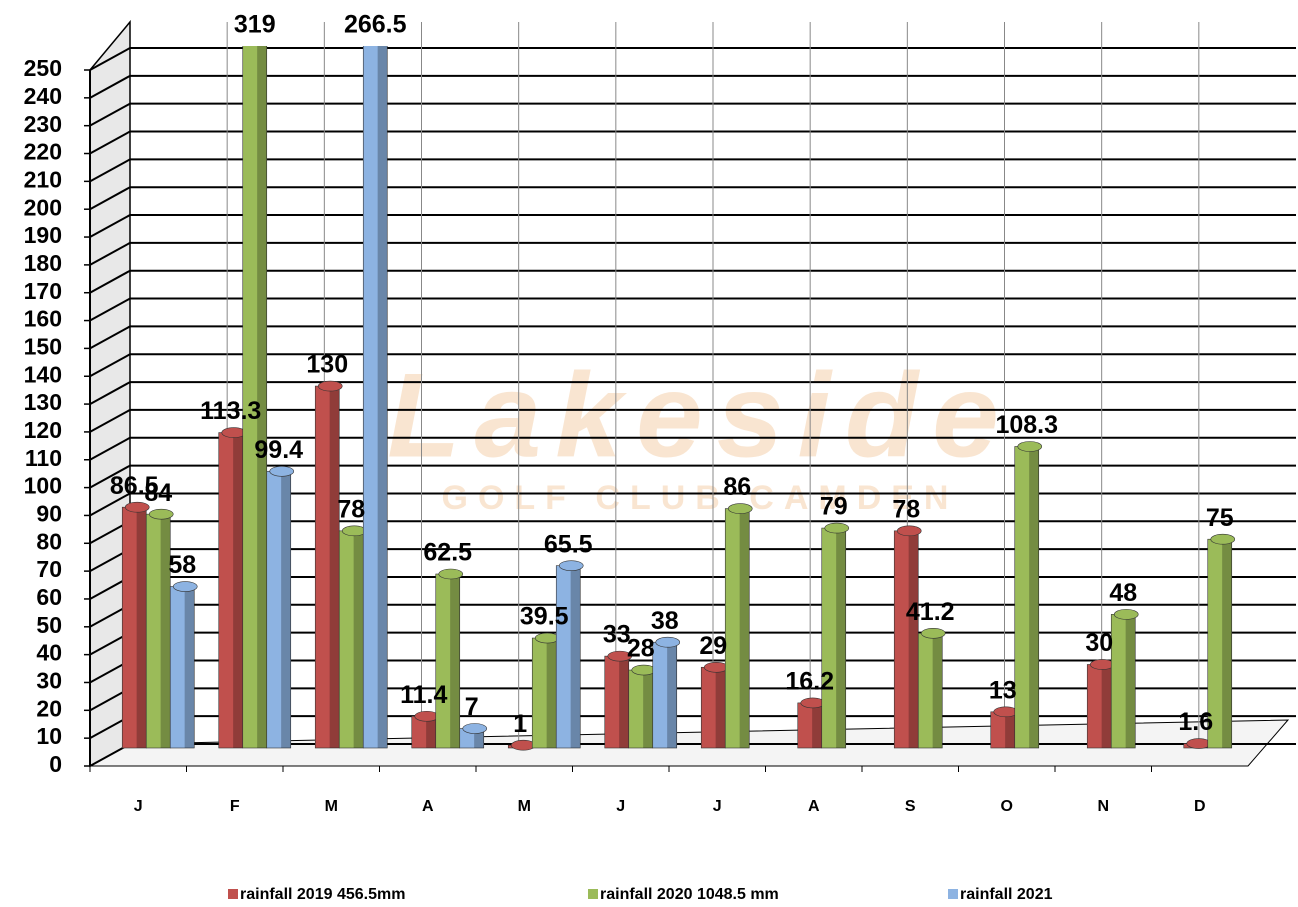 This screenshot has width=1298, height=907. What do you see at coordinates (49, 597) in the screenshot?
I see `y-tick-label: 60` at bounding box center [49, 597].